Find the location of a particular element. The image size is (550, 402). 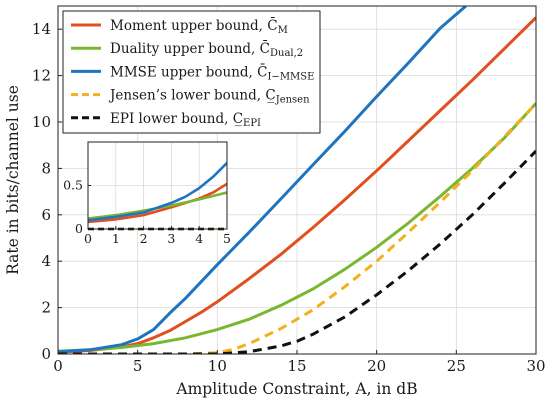

inset-x-tick-label: 0 is located at coordinates (88, 238).